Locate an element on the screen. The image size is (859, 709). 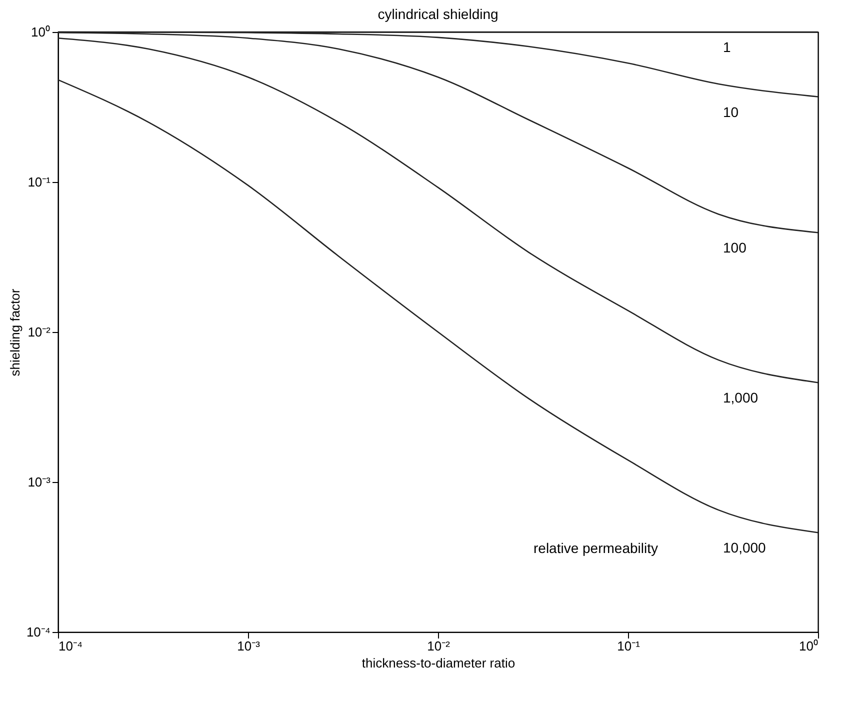
x-tick-label: 10⁻² is located at coordinates (439, 646).